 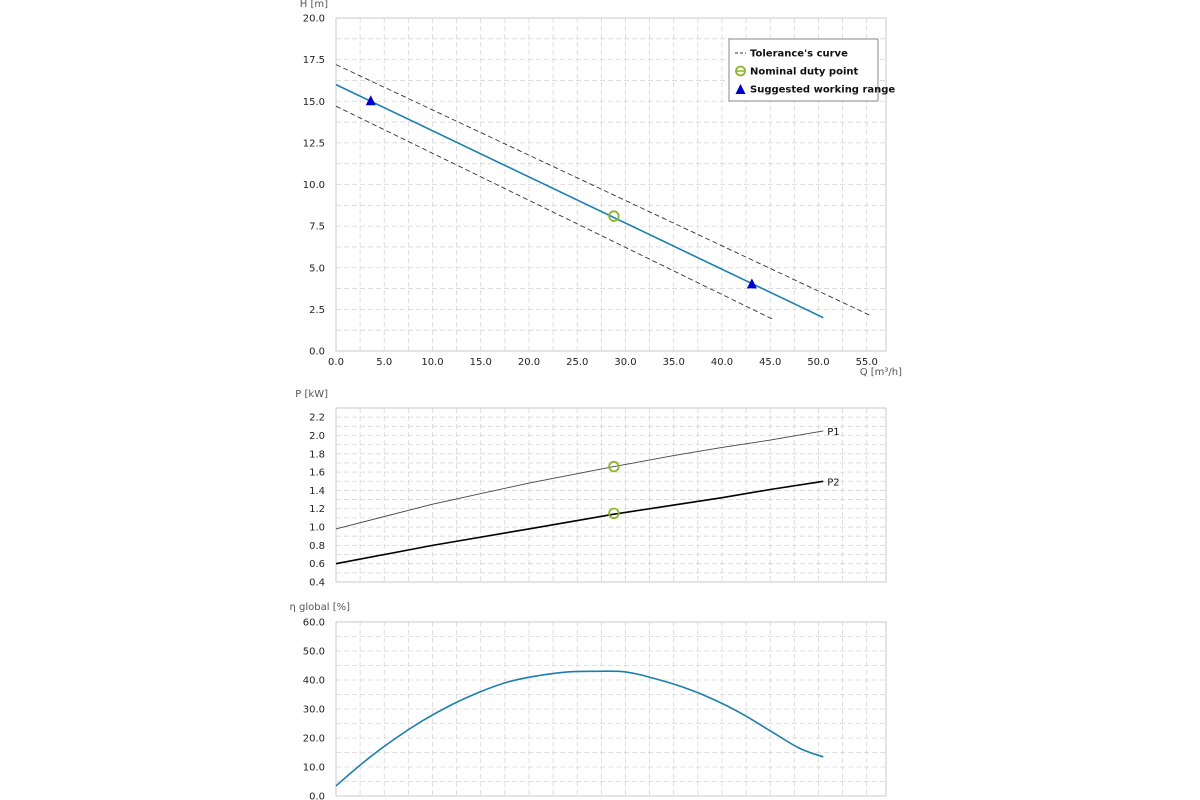 What do you see at coordinates (314, 5) in the screenshot?
I see `head-y-axis-label: H [m]` at bounding box center [314, 5].